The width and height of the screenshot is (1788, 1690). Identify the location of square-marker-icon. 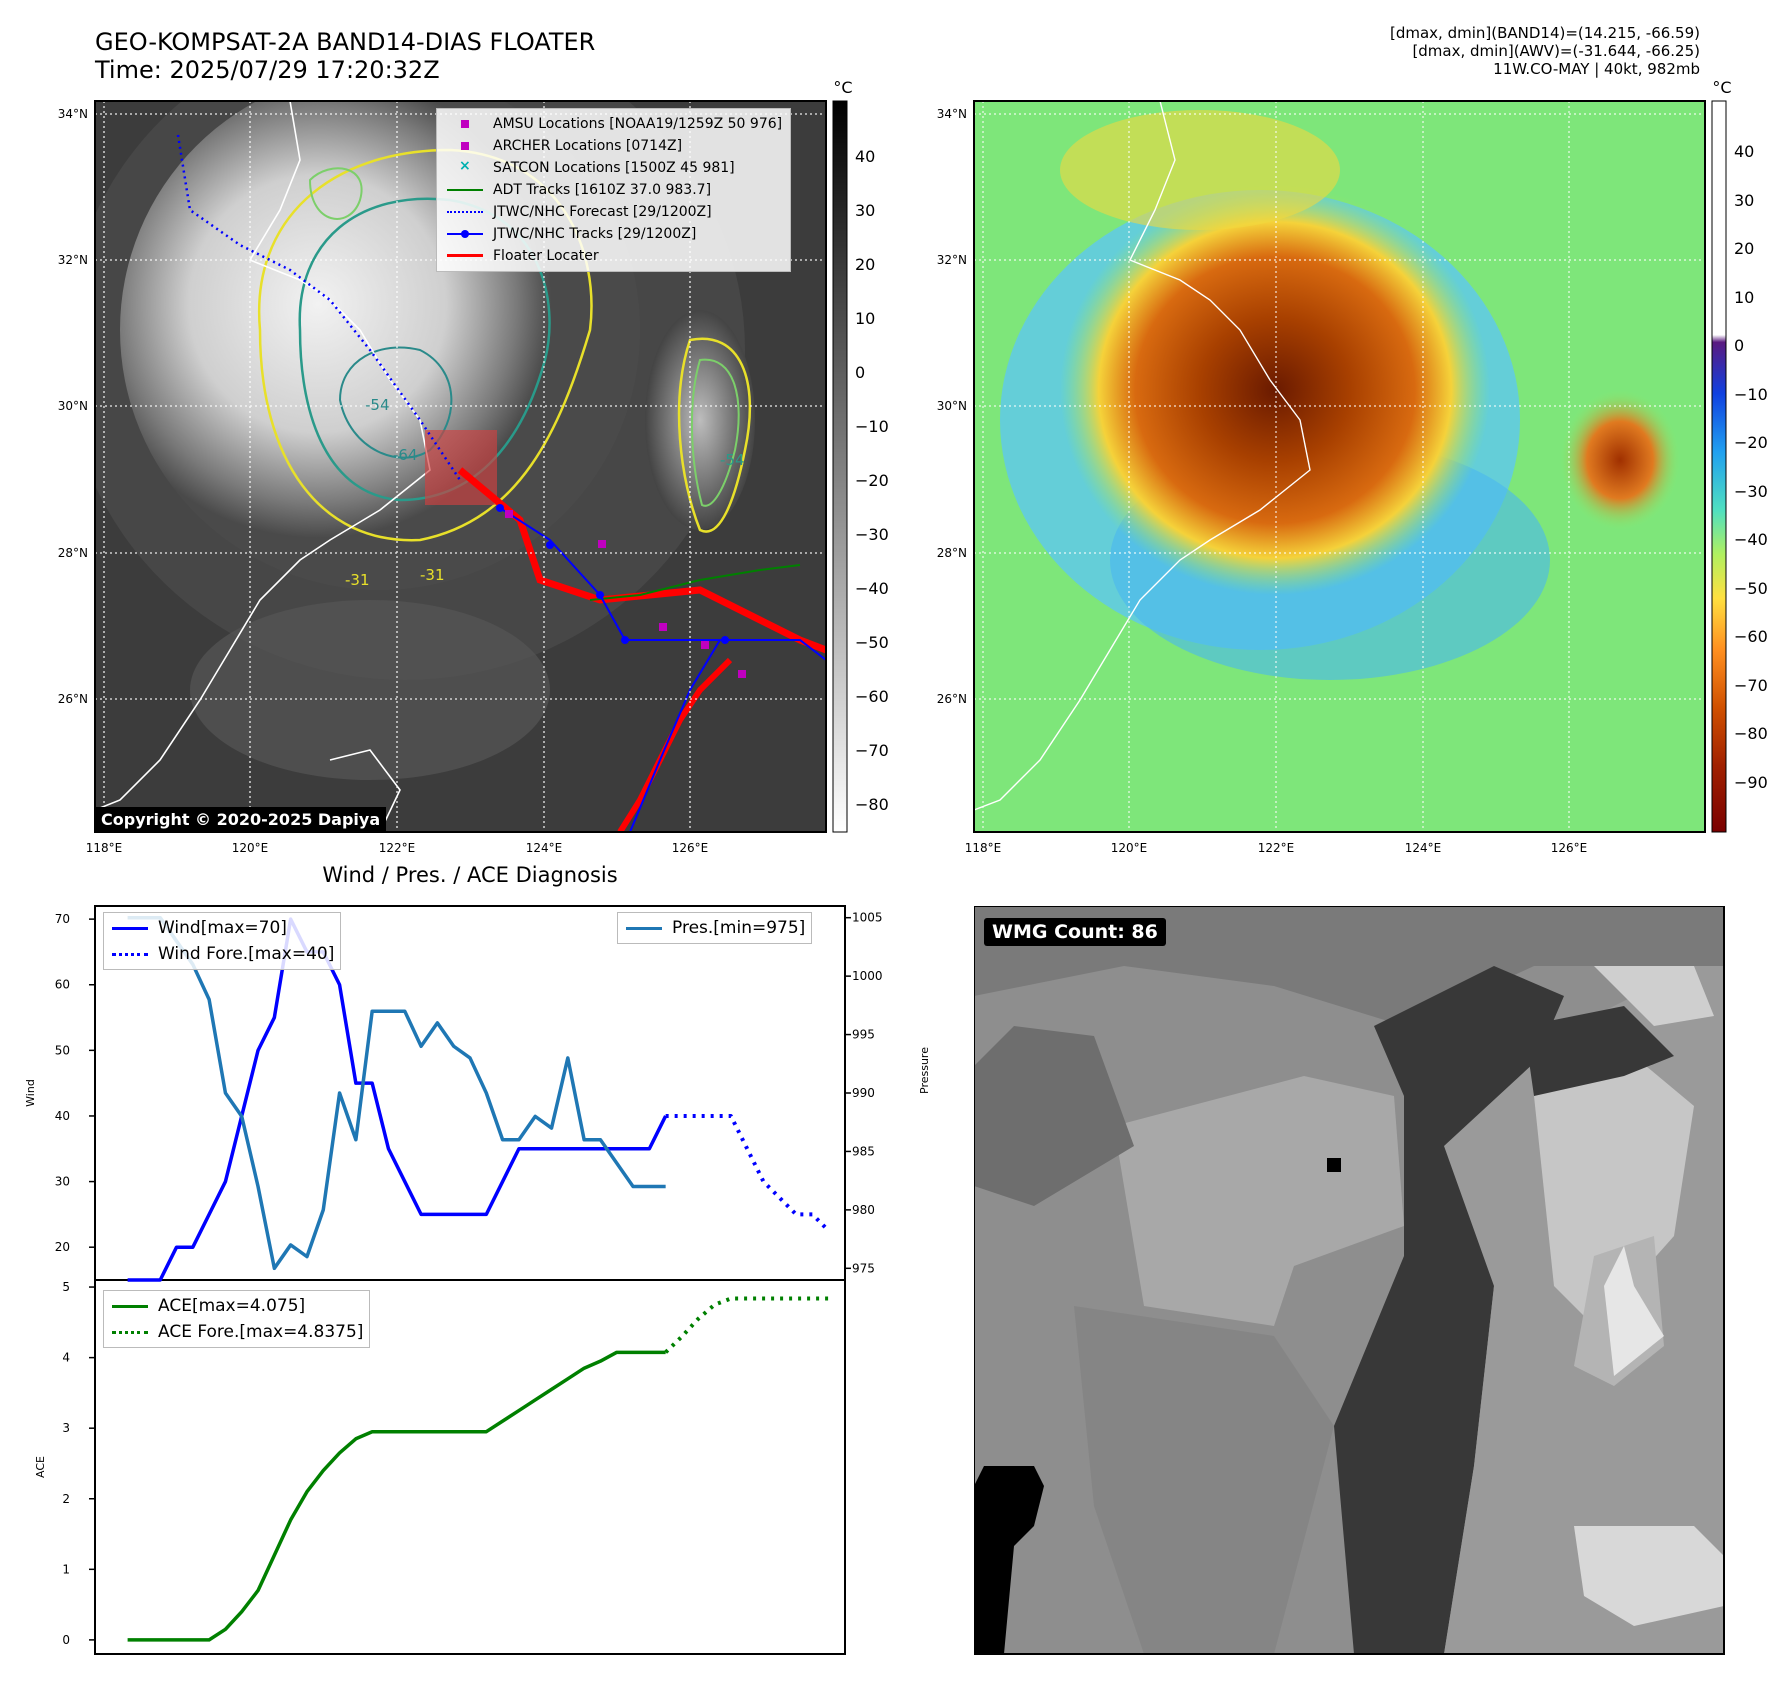
(465, 146).